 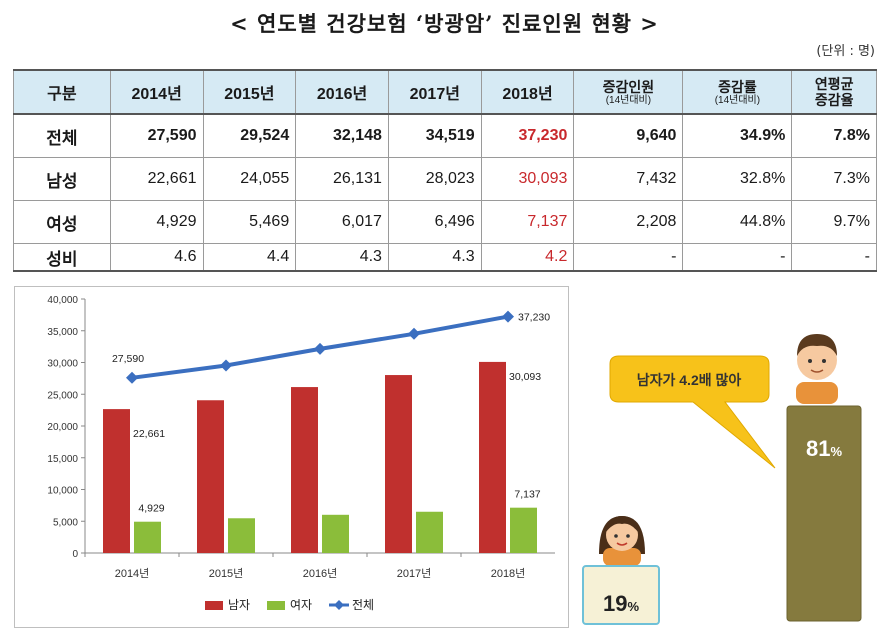 I want to click on table-cell: 32,148, so click(x=342, y=135).